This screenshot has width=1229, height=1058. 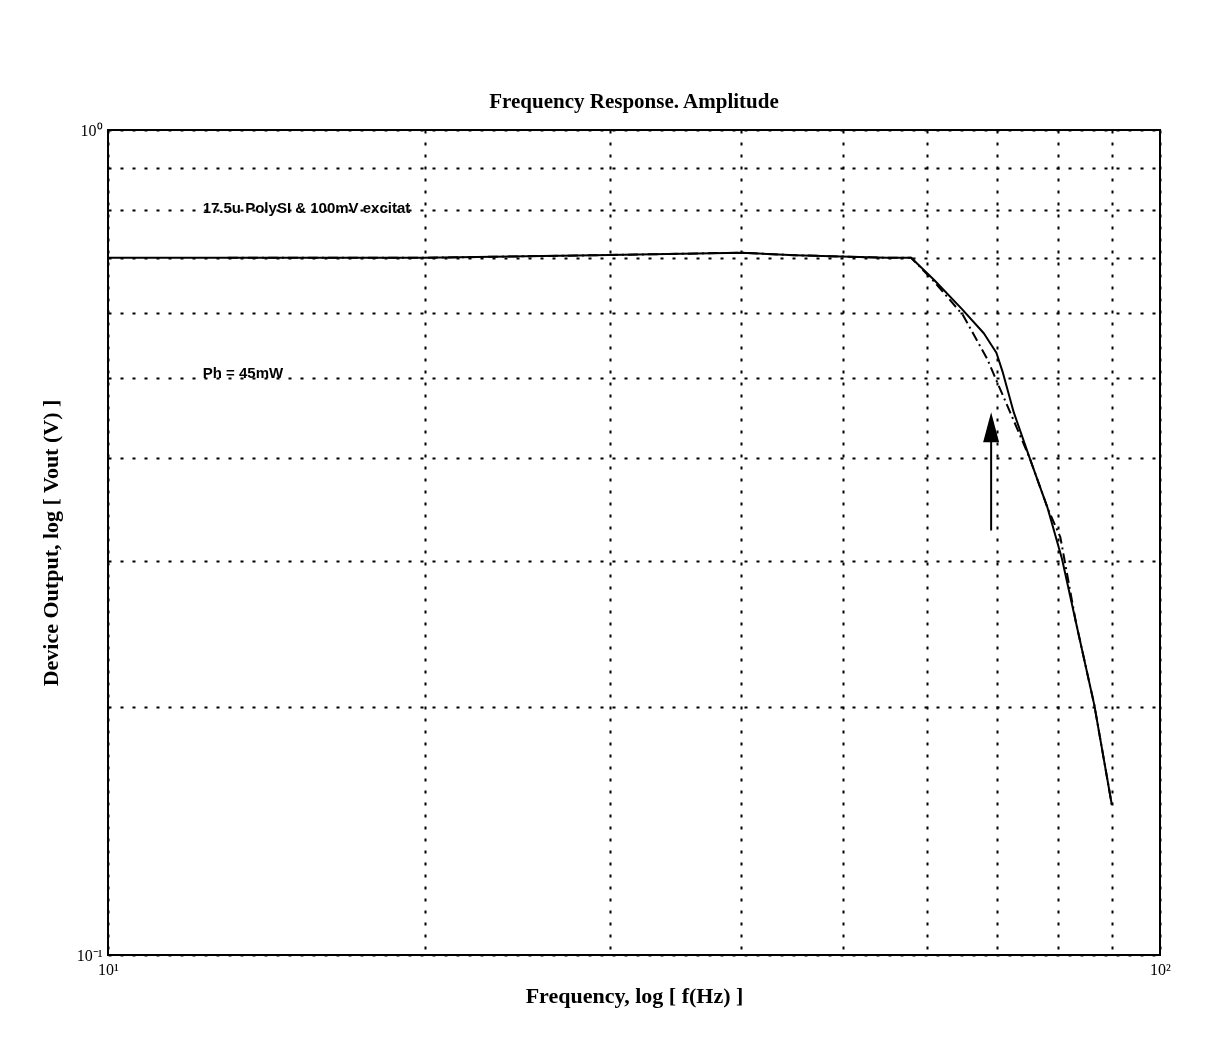 I want to click on annotation: 17.5u PolySI & 100mV excitat, so click(x=306, y=208).